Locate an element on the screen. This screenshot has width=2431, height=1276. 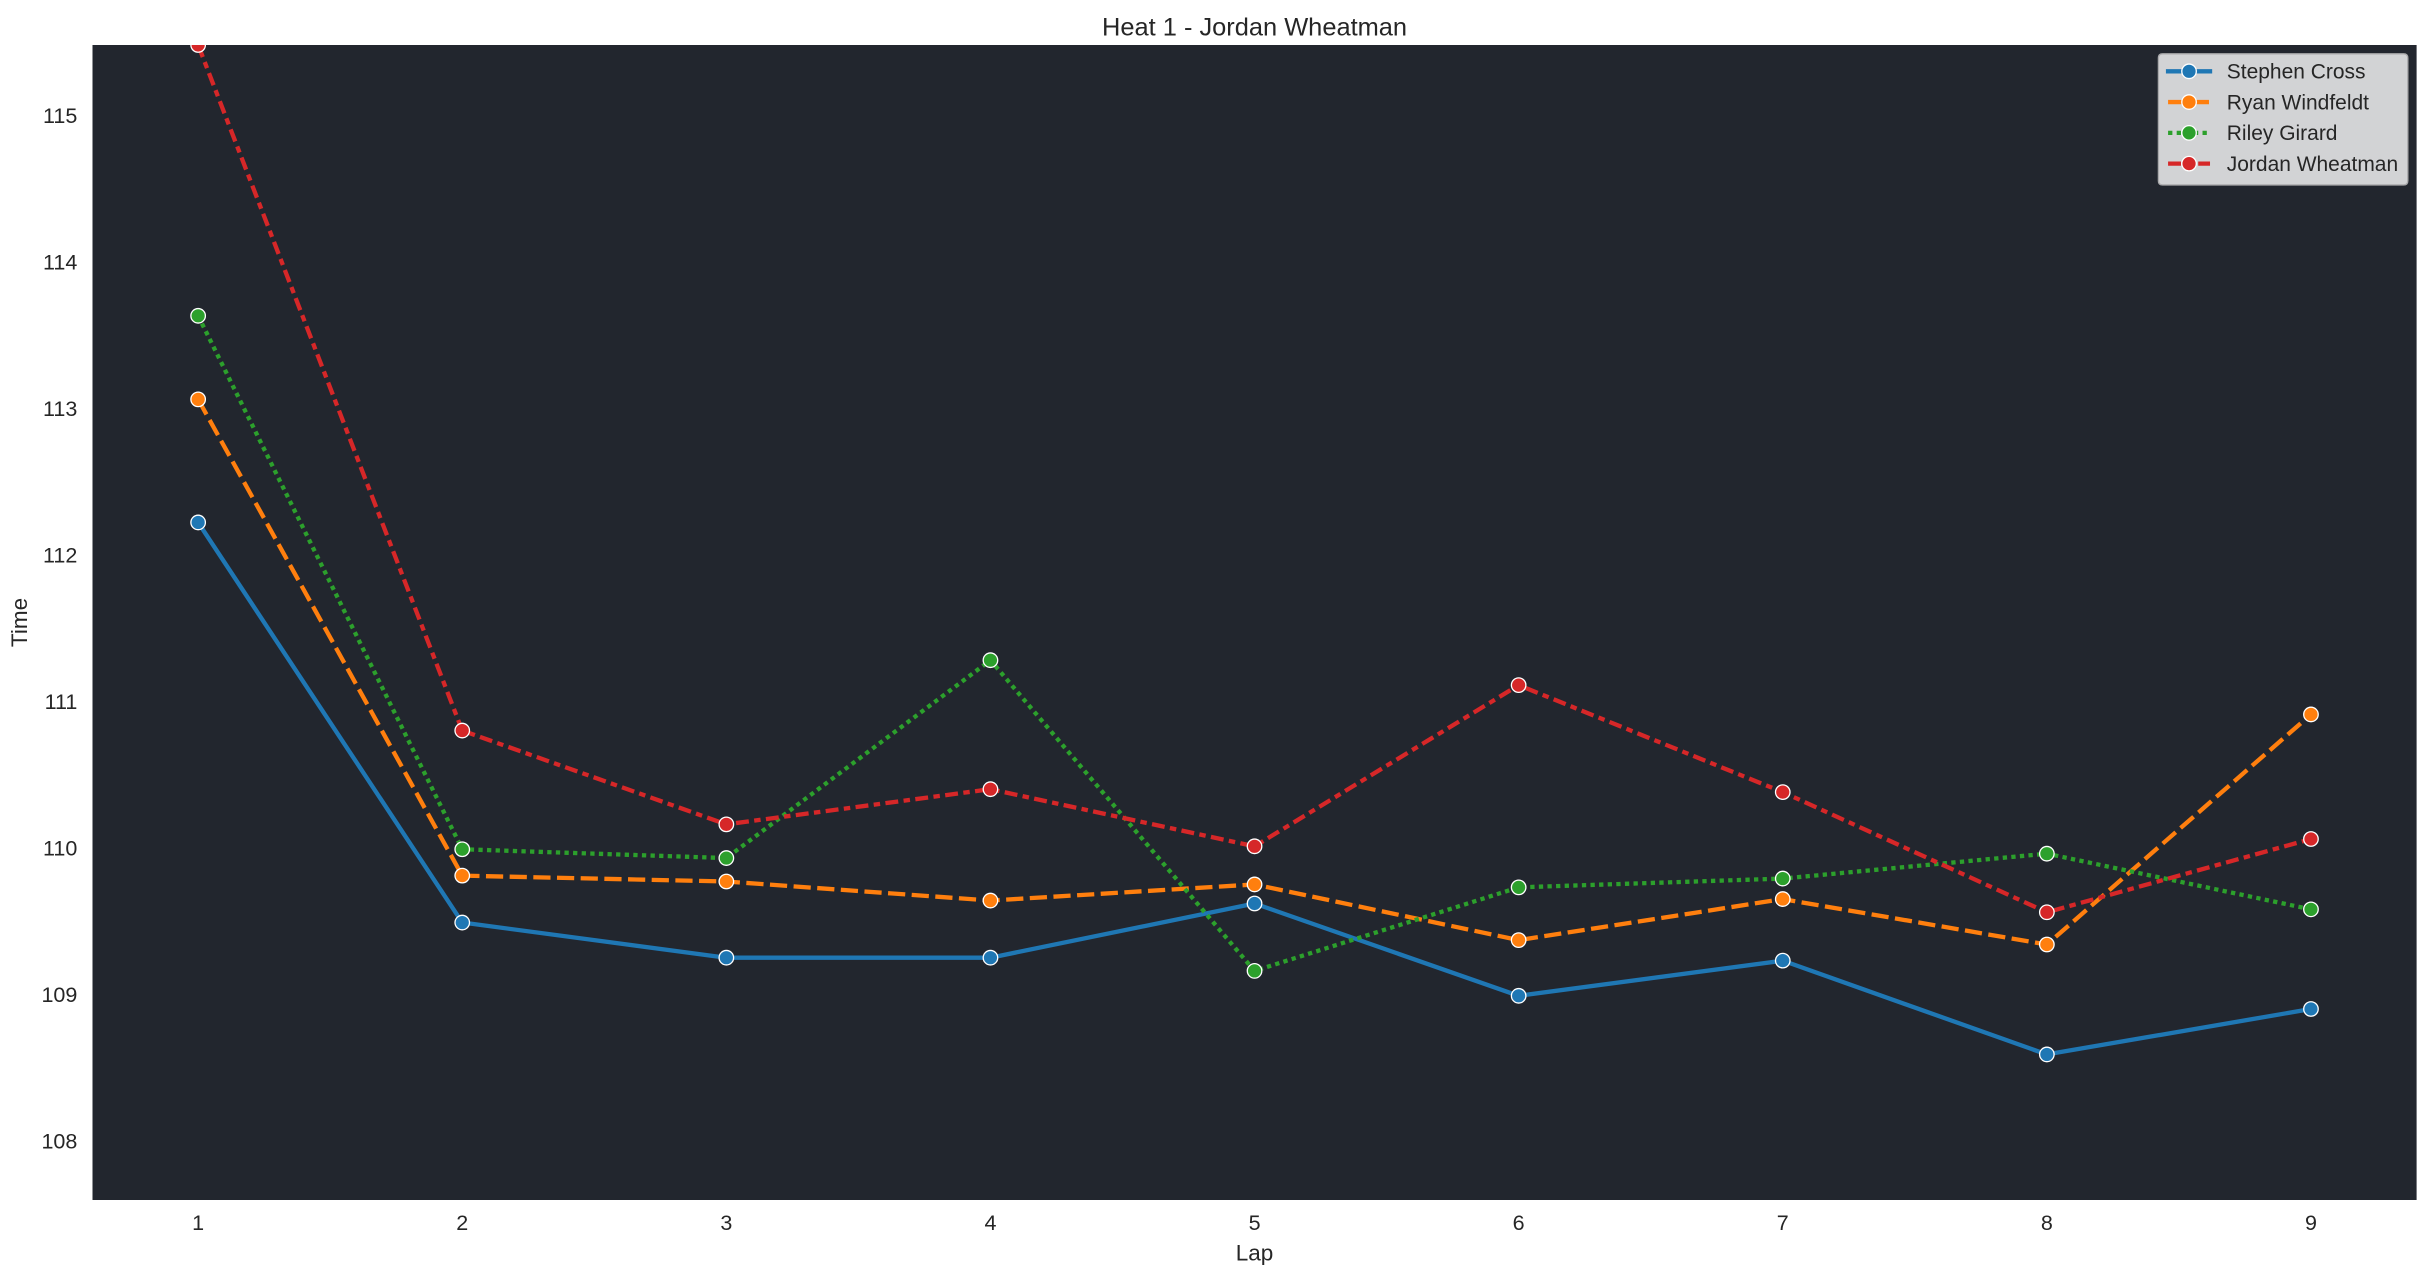
svg-text: 4 is located at coordinates (990, 1223).